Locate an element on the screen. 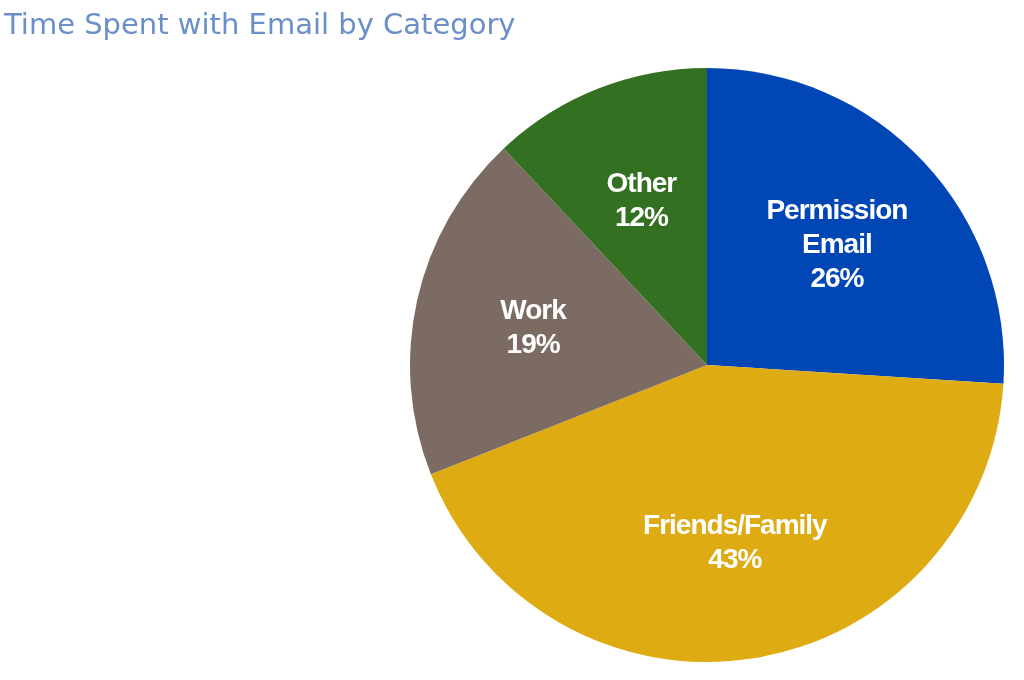  data-label: 12% is located at coordinates (642, 216).